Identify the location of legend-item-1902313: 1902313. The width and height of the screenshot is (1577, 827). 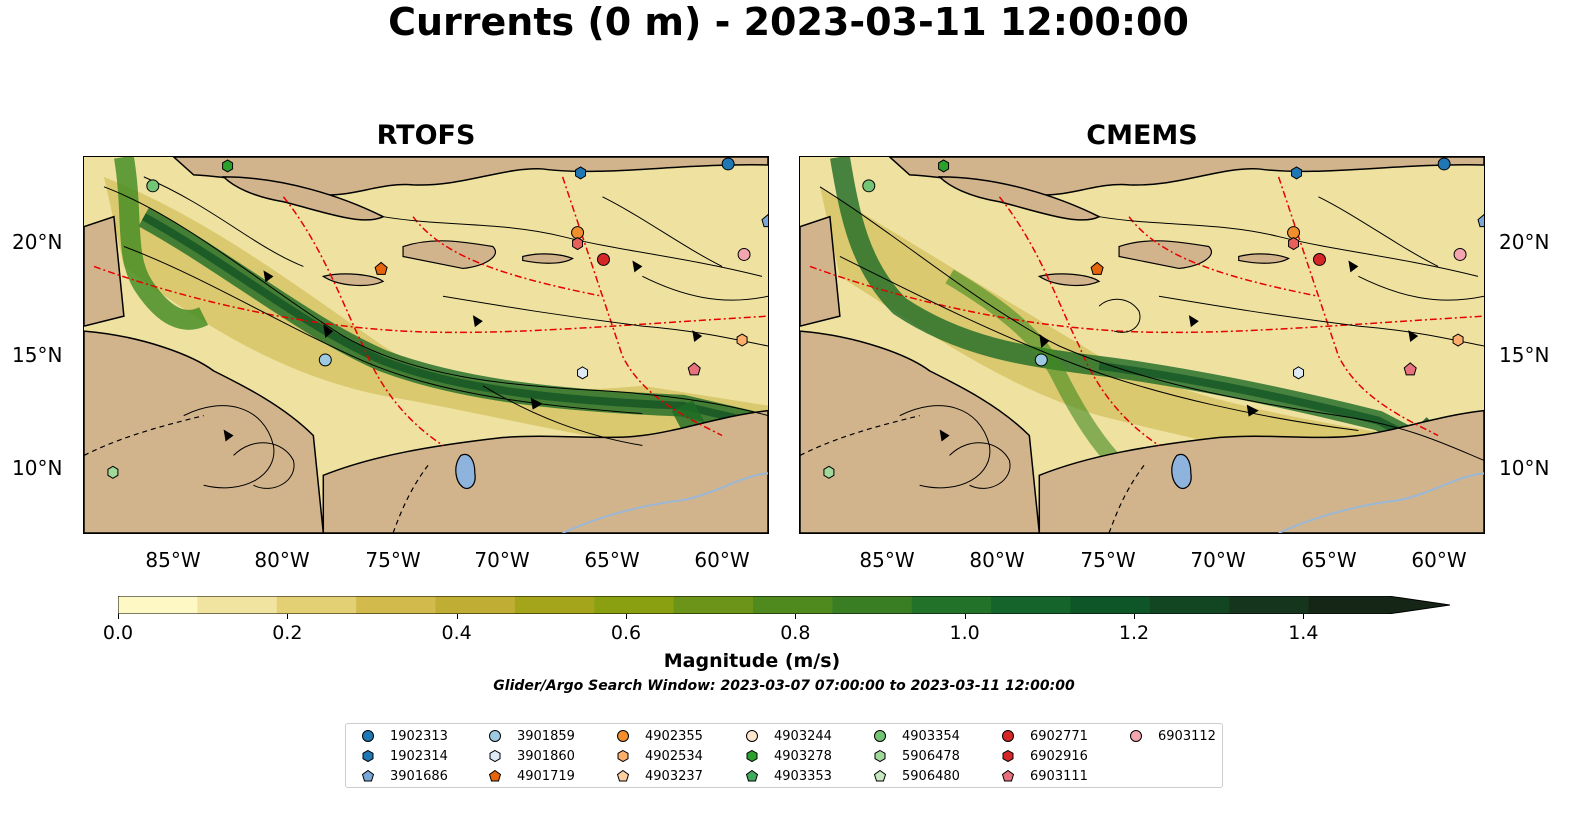
(404, 736).